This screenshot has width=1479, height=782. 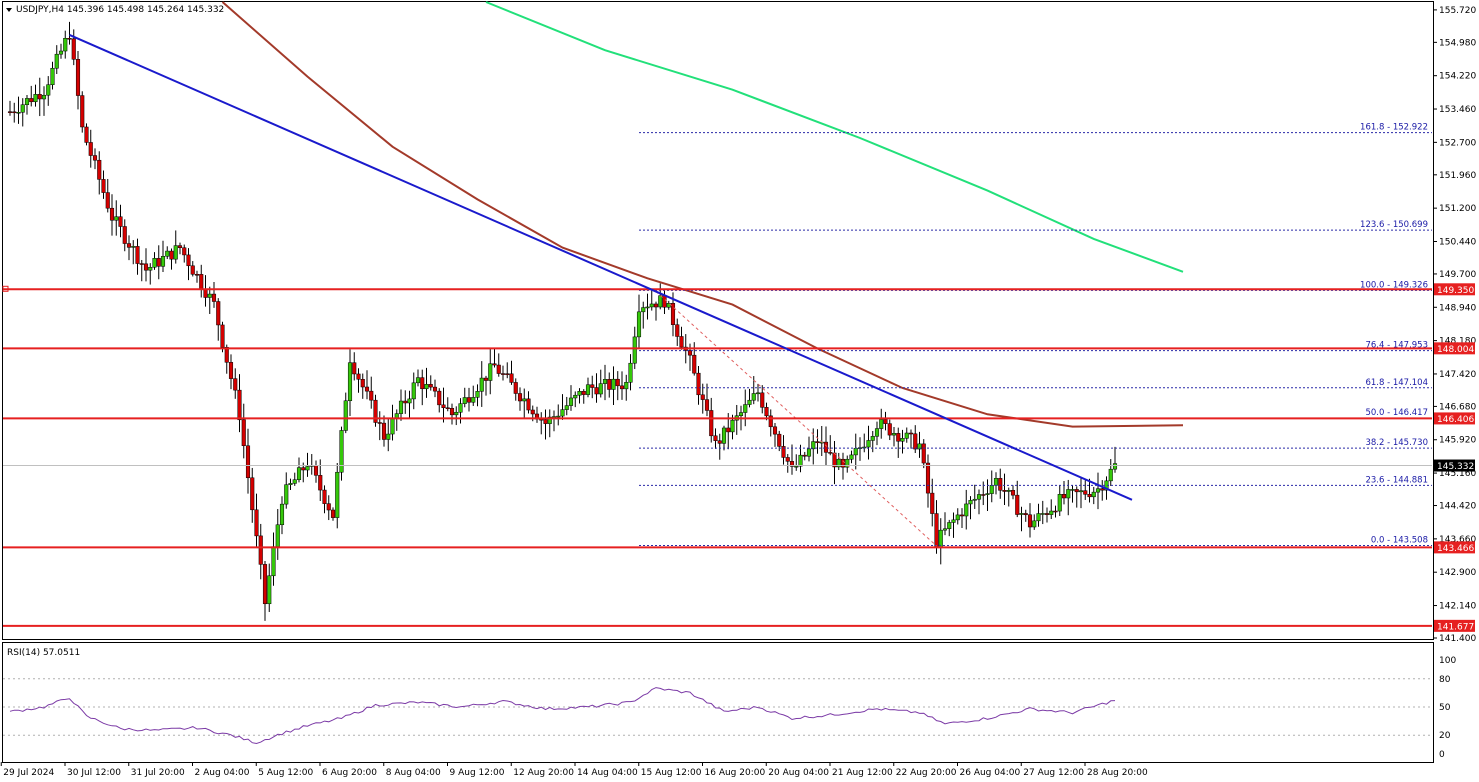 I want to click on x-tick-label: 21 Aug 12:00, so click(x=862, y=773).